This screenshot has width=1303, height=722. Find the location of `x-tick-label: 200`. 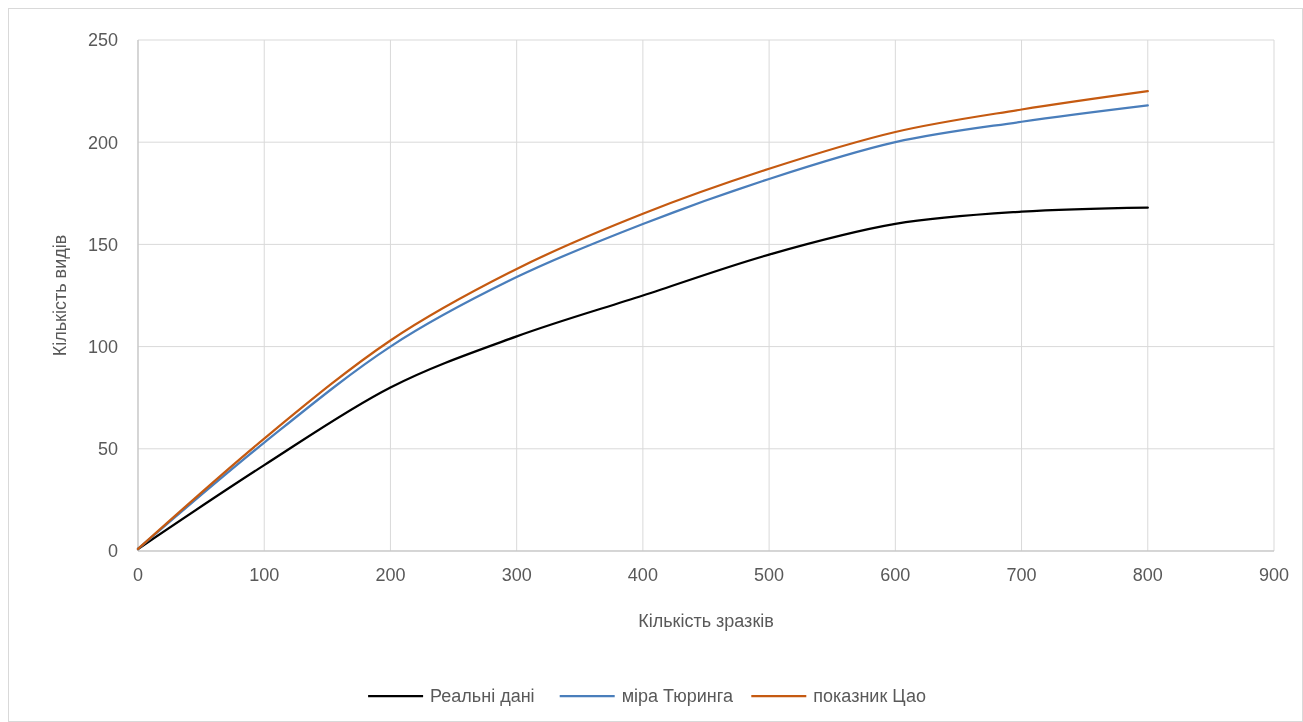

x-tick-label: 200 is located at coordinates (390, 575).